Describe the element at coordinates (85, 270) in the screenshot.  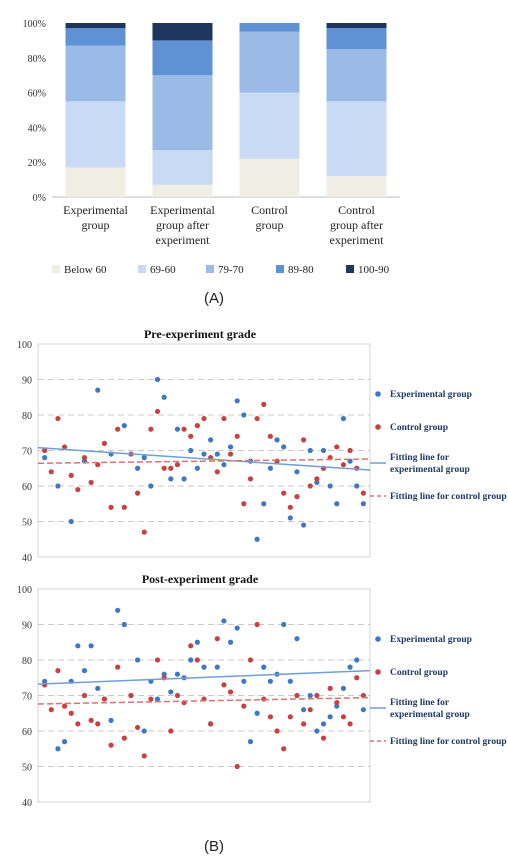
I see `legend-label: Below 60` at that location.